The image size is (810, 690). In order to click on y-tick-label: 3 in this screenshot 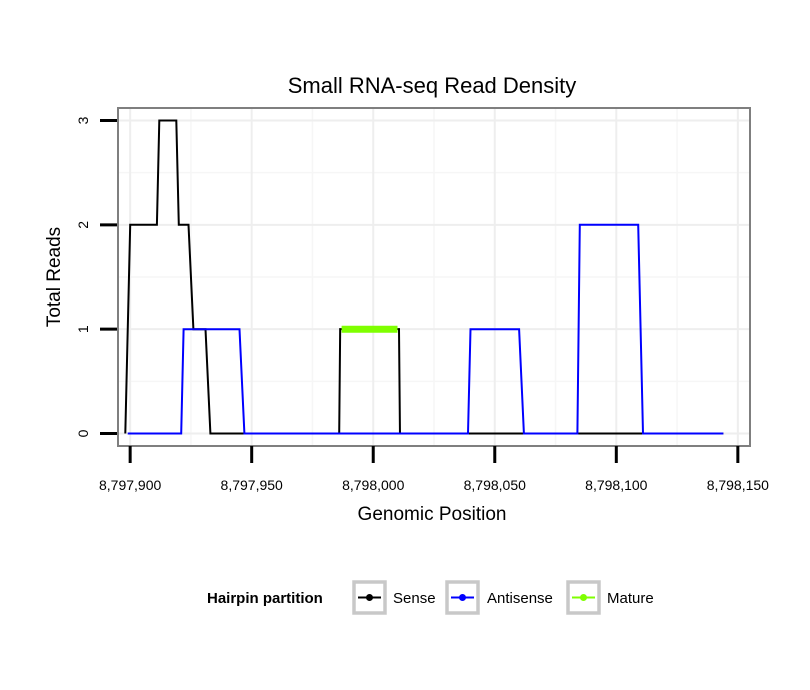, I will do `click(83, 120)`.